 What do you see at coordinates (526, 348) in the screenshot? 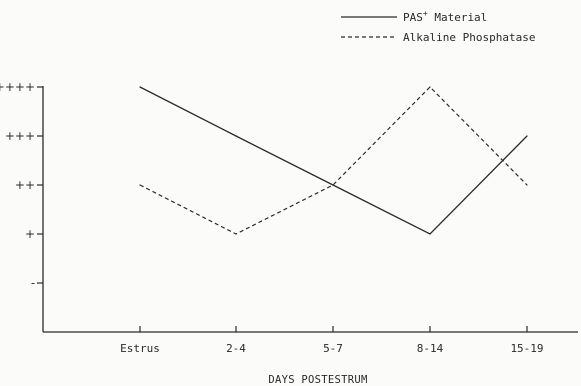
I see `x-tick-label: 15-19` at bounding box center [526, 348].